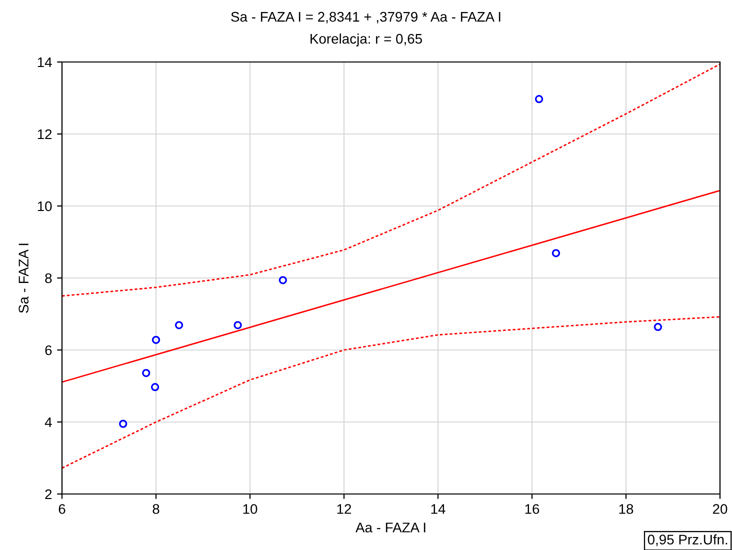 The width and height of the screenshot is (732, 550). Describe the element at coordinates (48, 278) in the screenshot. I see `y-tick-label: 8` at that location.